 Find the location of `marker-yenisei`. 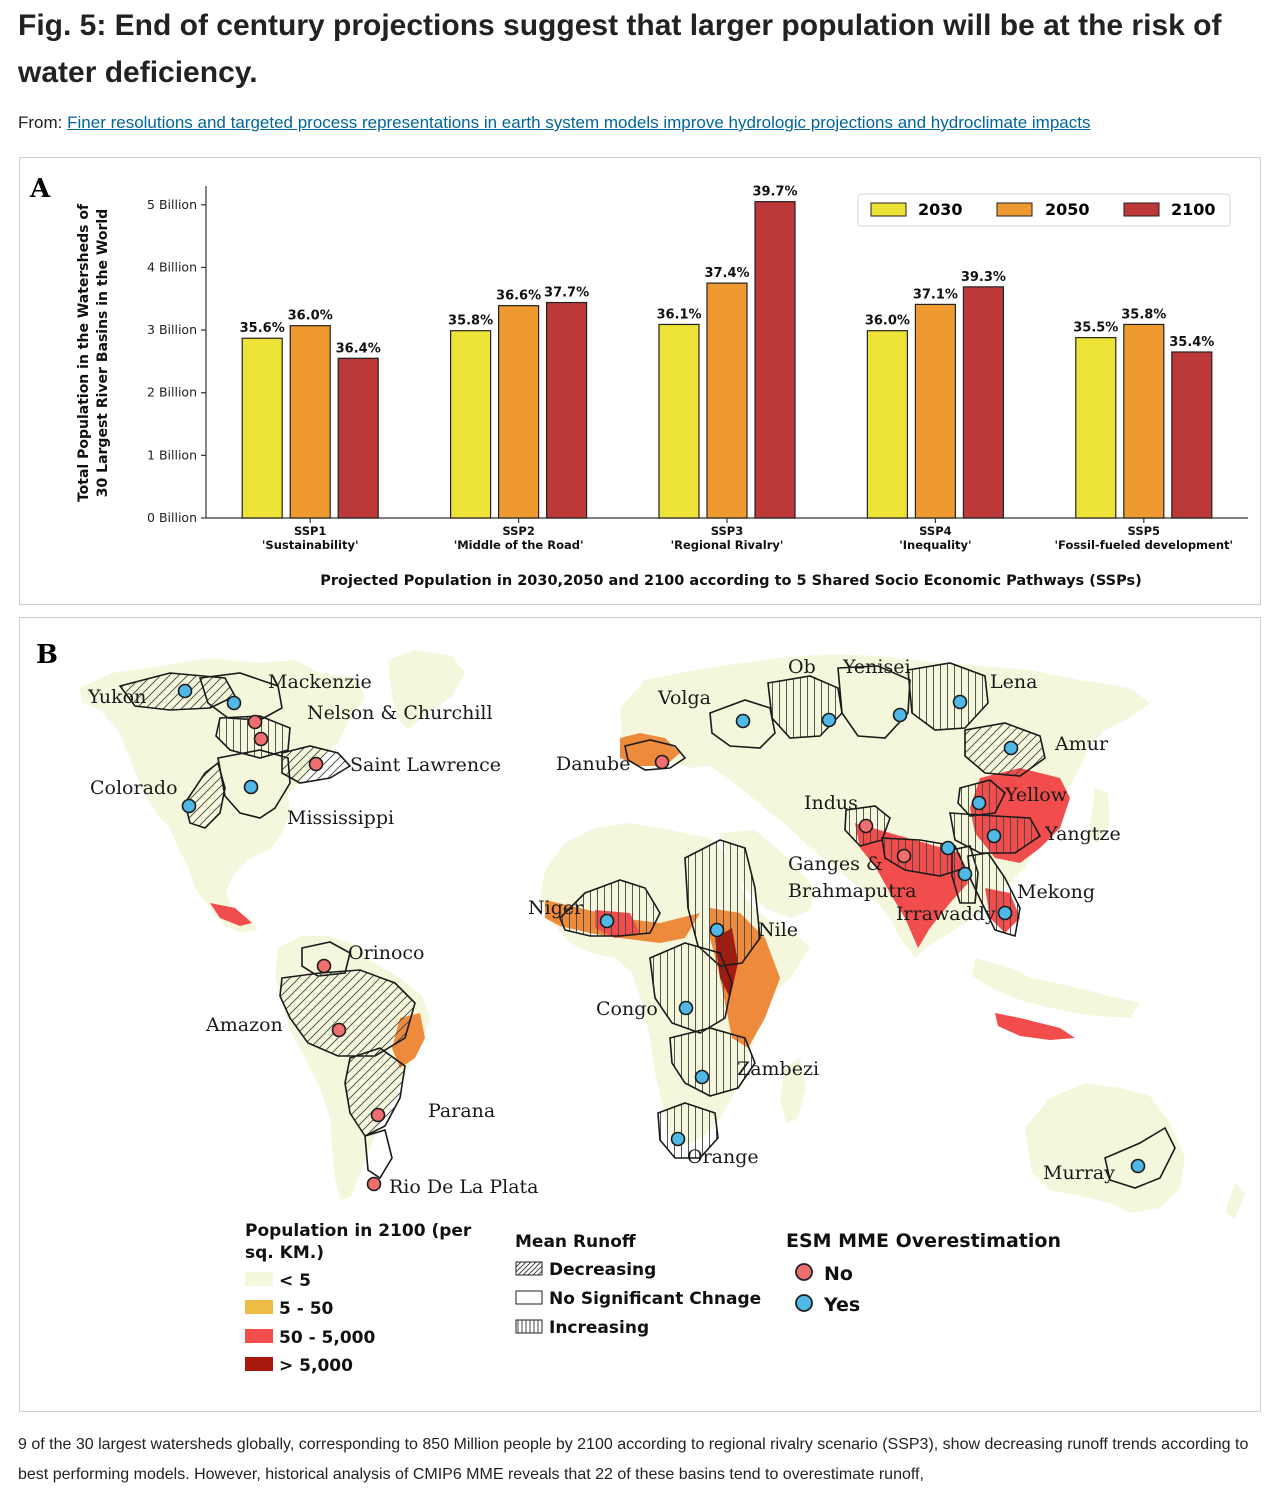

marker-yenisei is located at coordinates (900, 715).